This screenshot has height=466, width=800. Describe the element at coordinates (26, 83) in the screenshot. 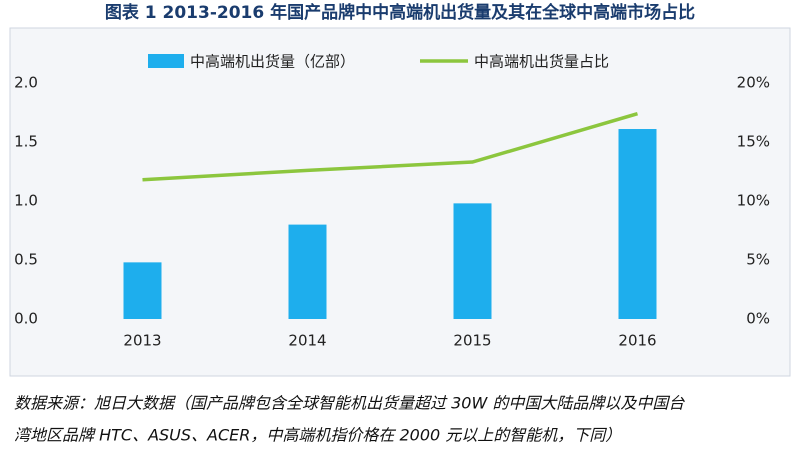

I see `y-tick-label: 2.0` at that location.